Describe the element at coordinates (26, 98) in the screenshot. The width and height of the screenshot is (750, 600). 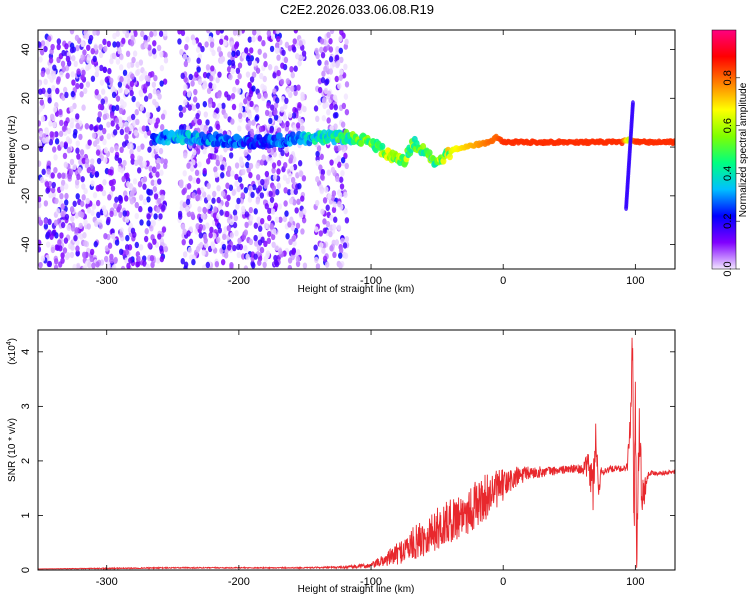
I see `spectrogram-y-tick-label: 20` at that location.